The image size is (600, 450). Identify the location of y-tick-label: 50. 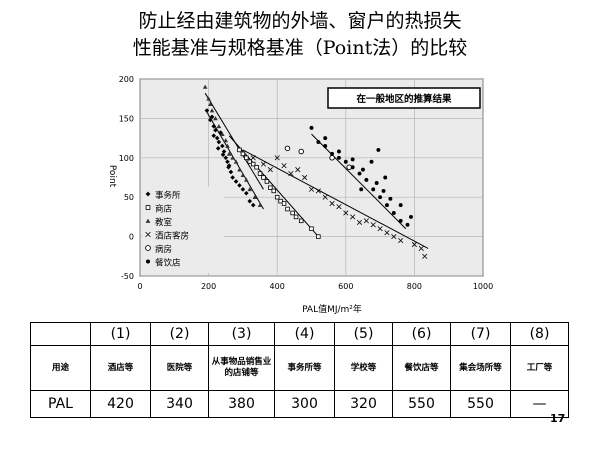
(129, 197).